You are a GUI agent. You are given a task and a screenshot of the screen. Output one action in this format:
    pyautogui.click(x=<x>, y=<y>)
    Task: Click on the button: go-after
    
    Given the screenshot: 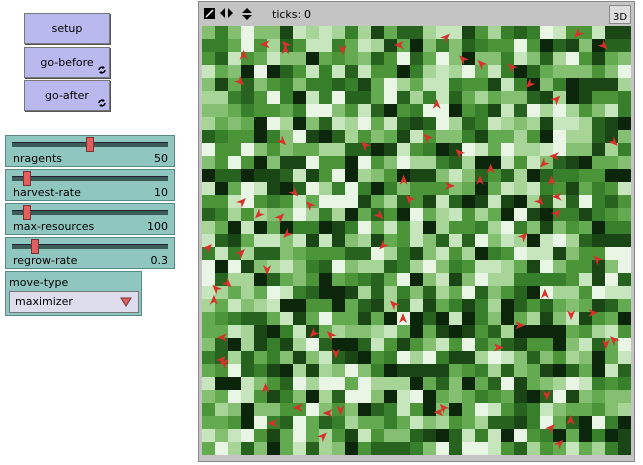 What is the action you would take?
    pyautogui.click(x=67, y=95)
    